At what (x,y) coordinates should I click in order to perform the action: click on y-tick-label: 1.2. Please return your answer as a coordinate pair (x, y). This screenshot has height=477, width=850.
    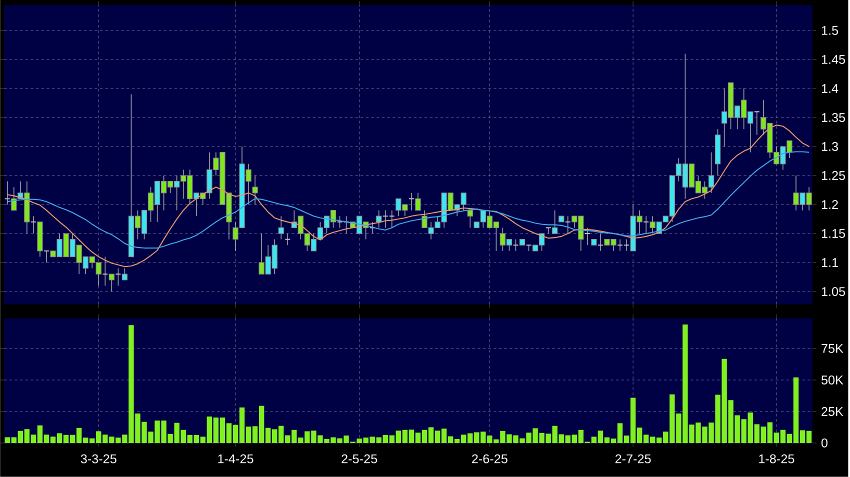
    Looking at the image, I should click on (830, 204).